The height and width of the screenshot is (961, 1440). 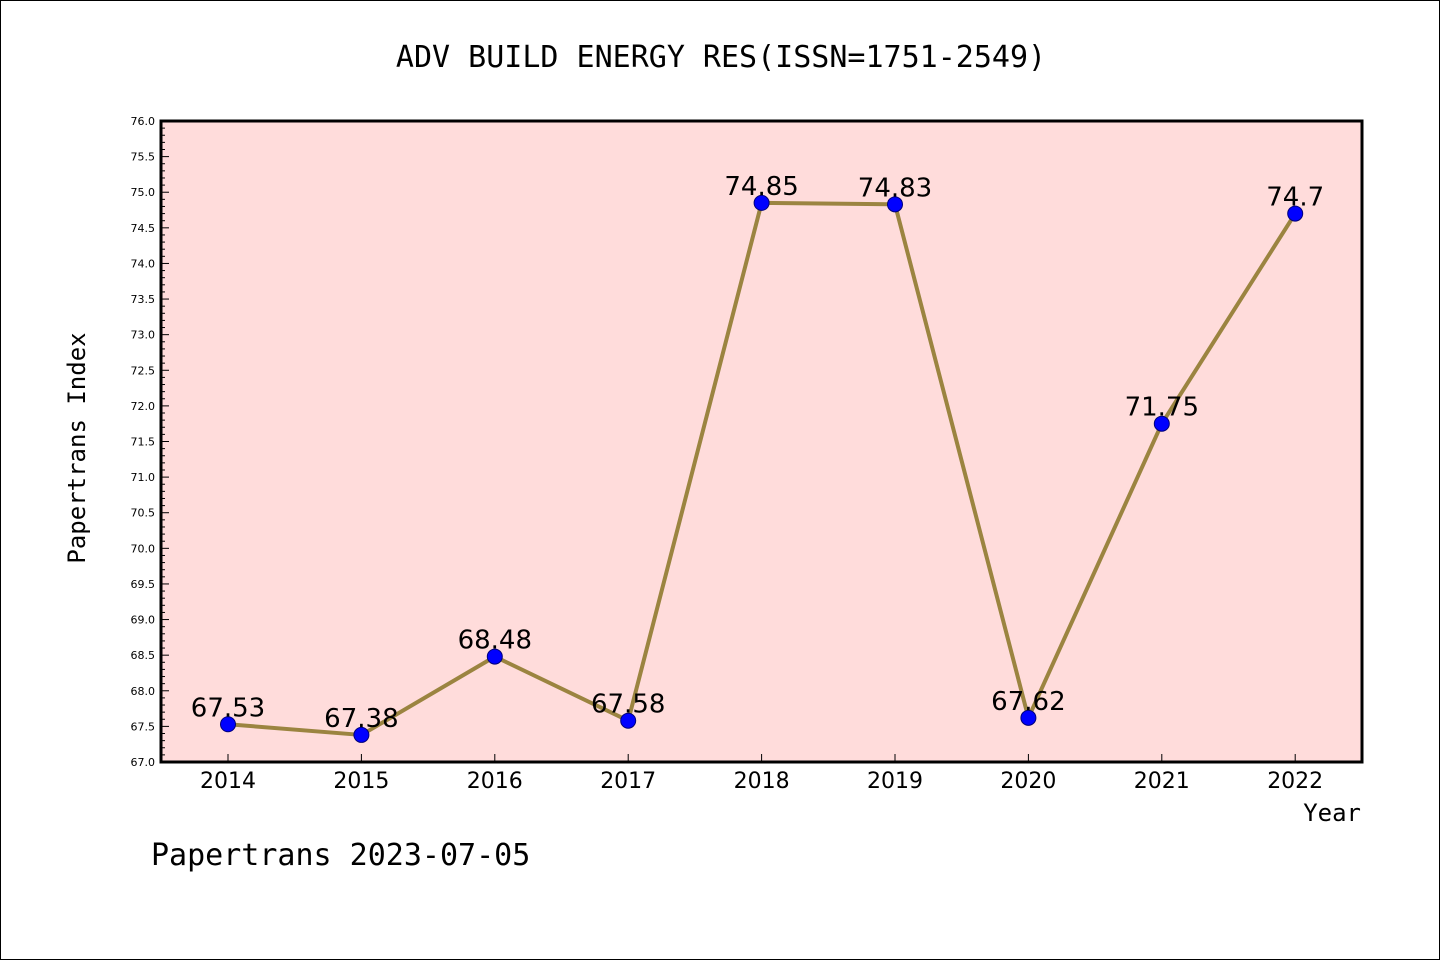 What do you see at coordinates (143, 157) in the screenshot?
I see `y-tick-label: 75.5` at bounding box center [143, 157].